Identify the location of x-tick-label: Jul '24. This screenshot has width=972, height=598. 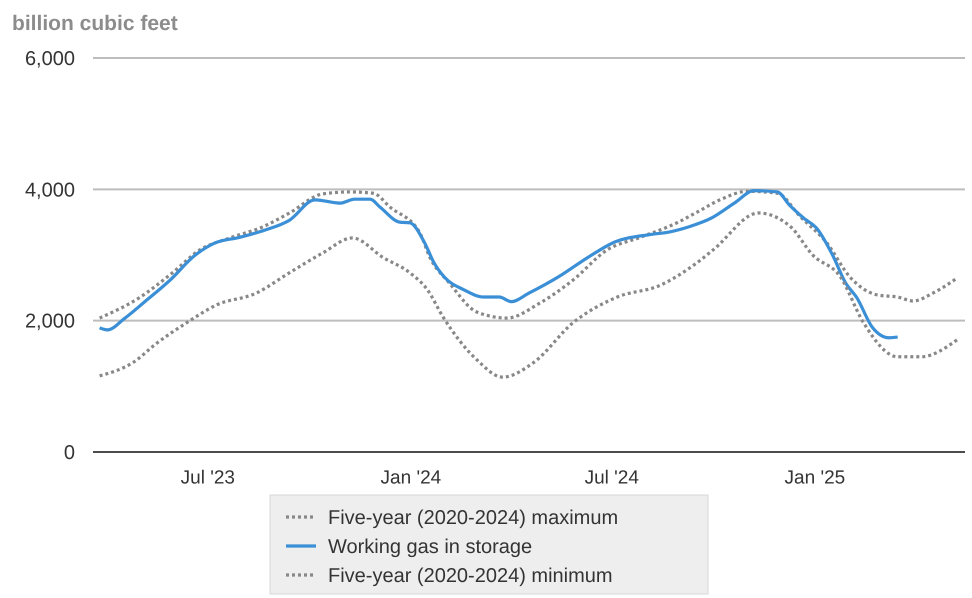
(612, 478).